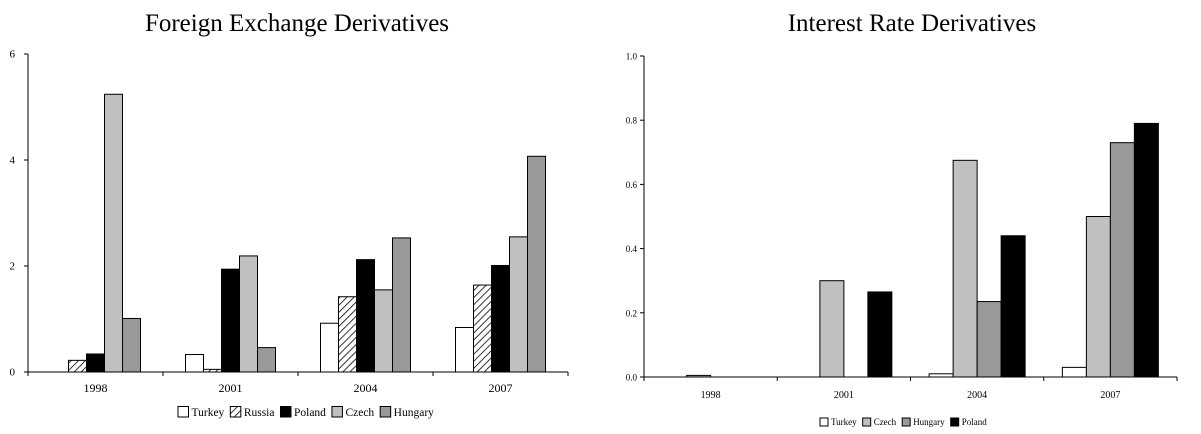  I want to click on fx-y-tick-label: 6, so click(13, 55).